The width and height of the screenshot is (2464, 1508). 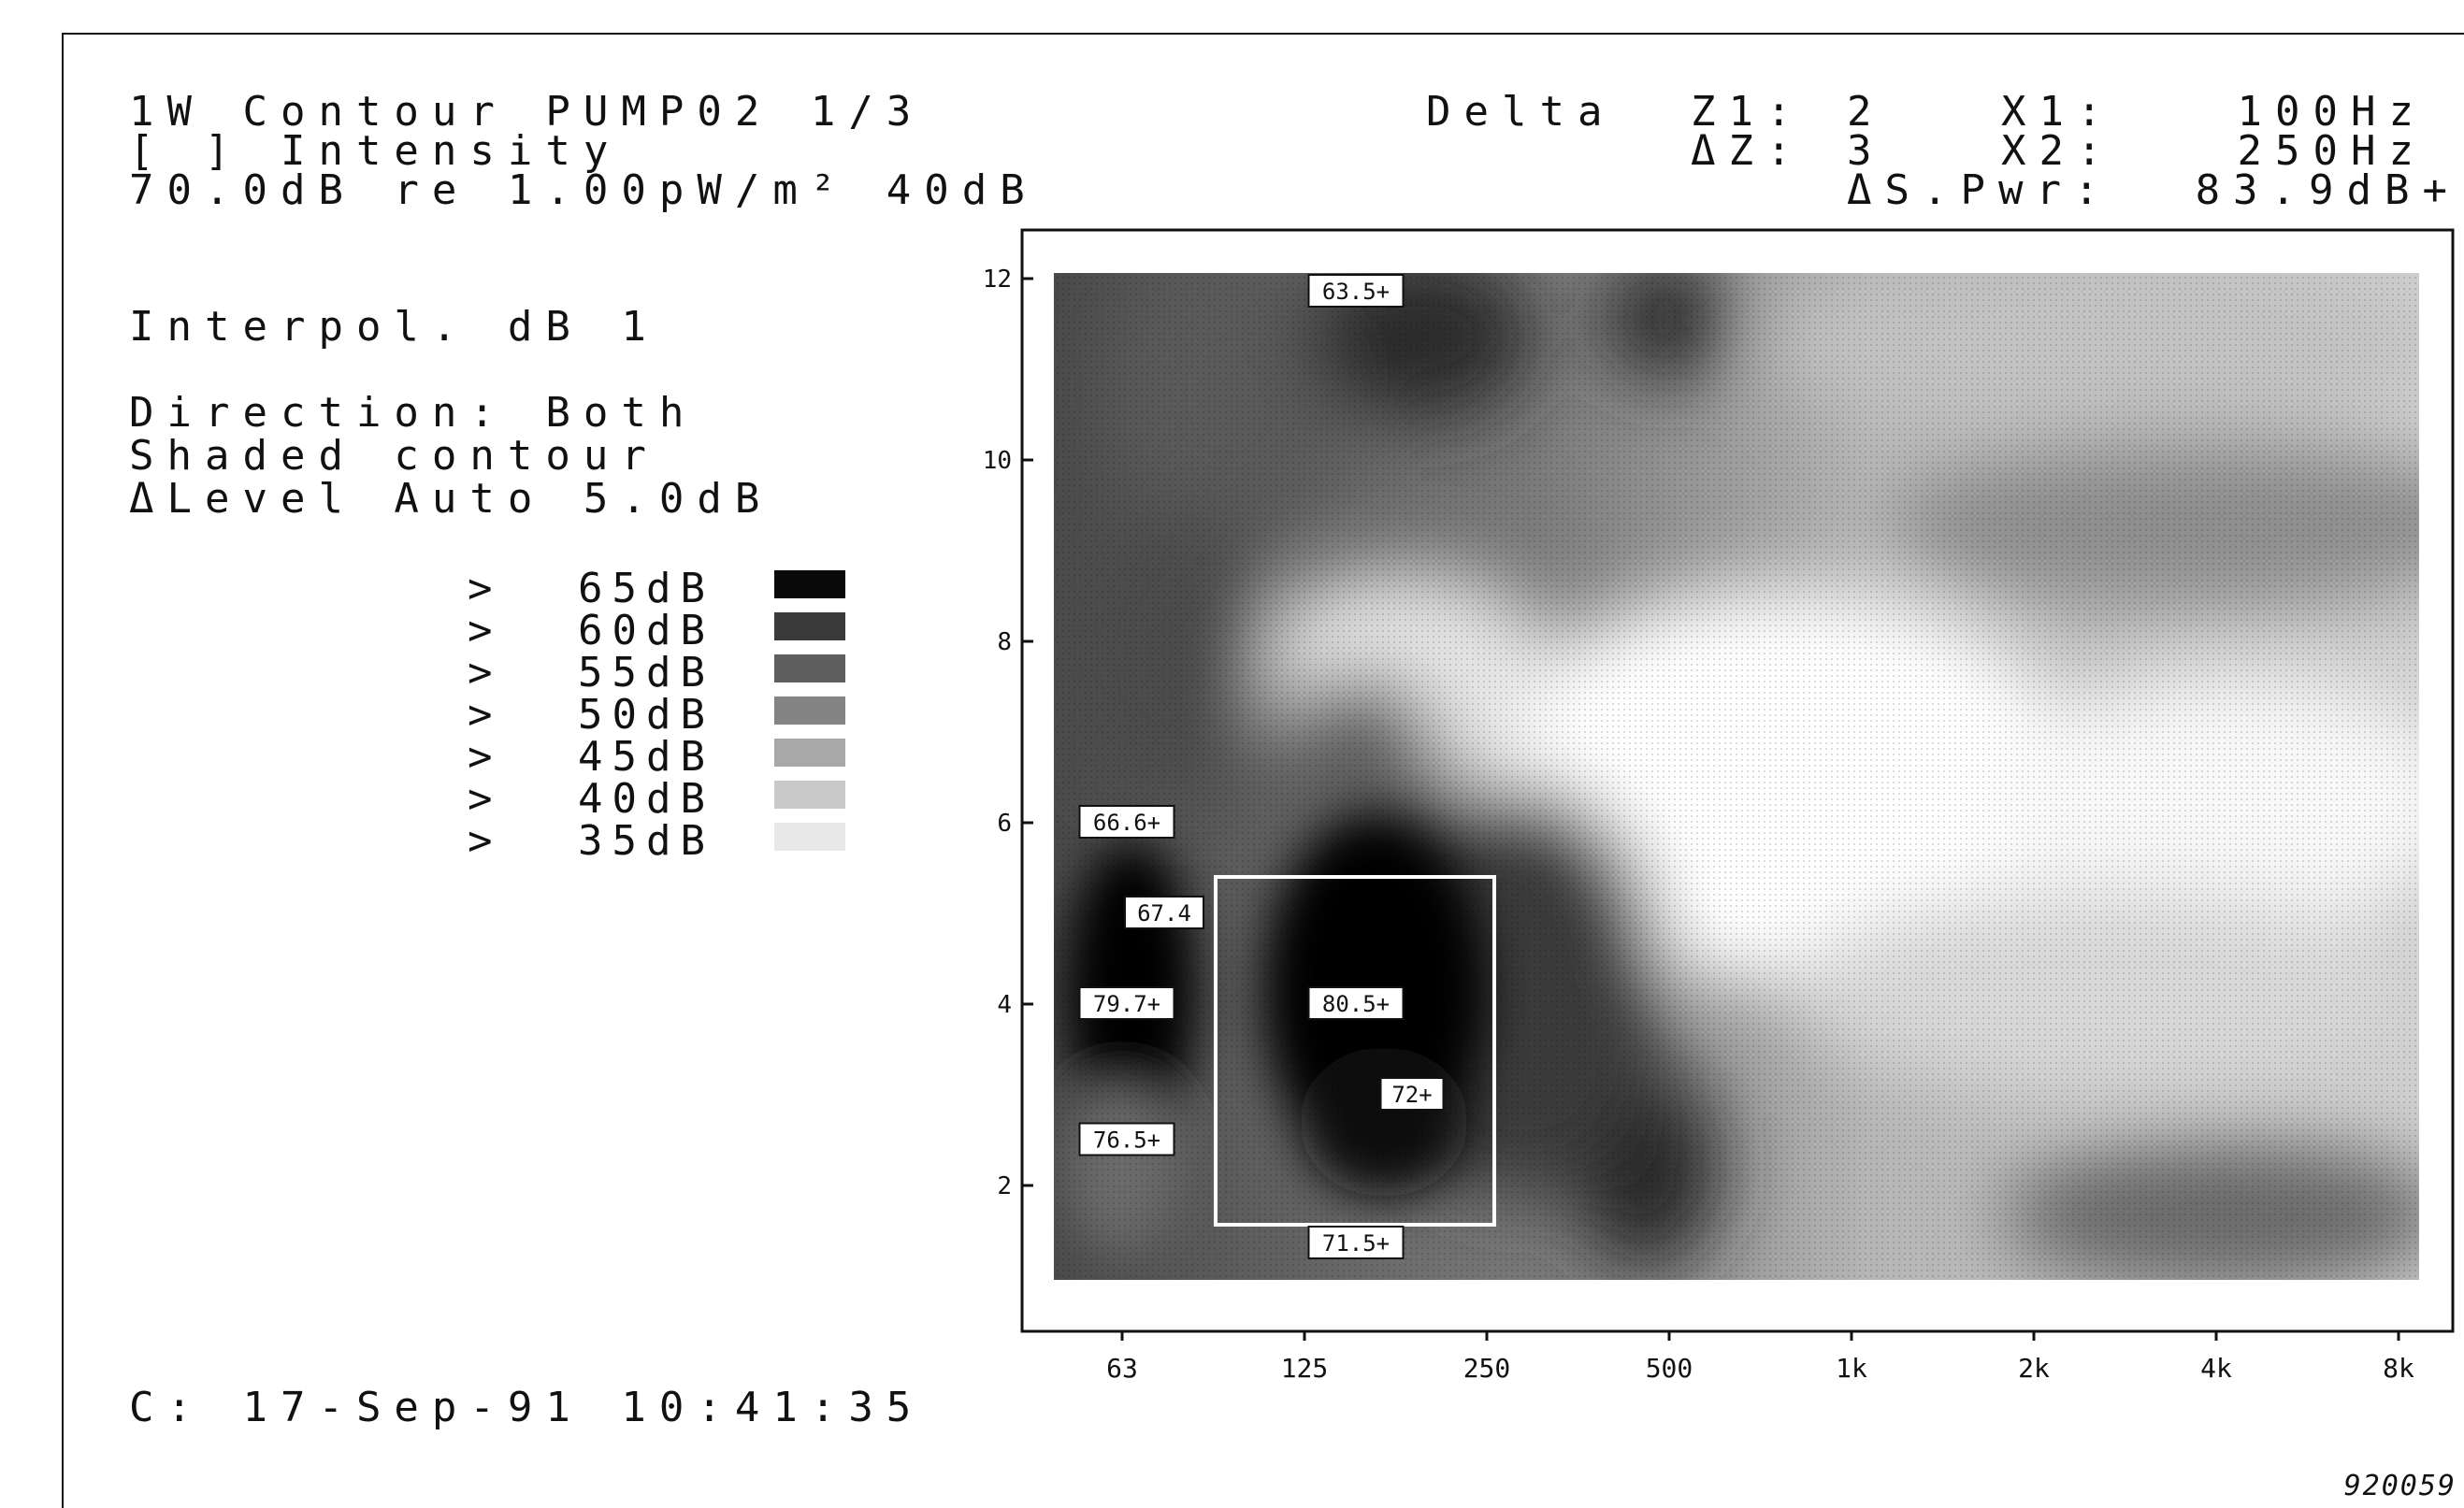 I want to click on cell-label: 76.5+, so click(x=1126, y=1139).